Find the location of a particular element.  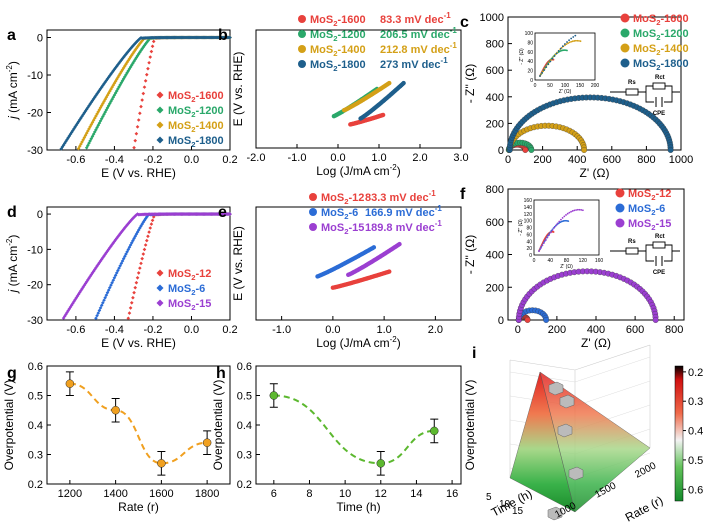

legend-label: MoS2-1600 is located at coordinates (196, 97).